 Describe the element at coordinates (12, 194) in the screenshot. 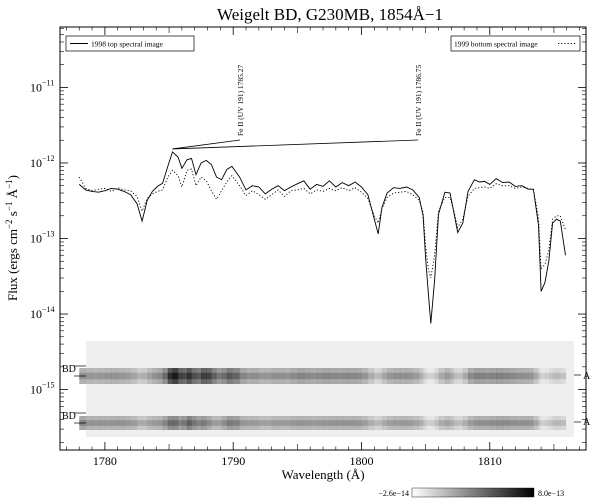

I see `y-label-part-3: Å` at that location.